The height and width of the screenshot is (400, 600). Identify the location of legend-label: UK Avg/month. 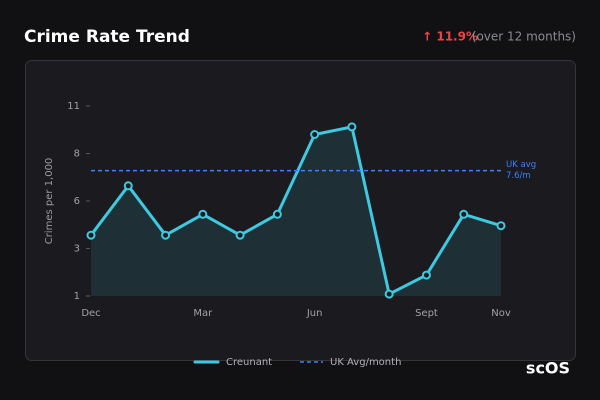
(365, 362).